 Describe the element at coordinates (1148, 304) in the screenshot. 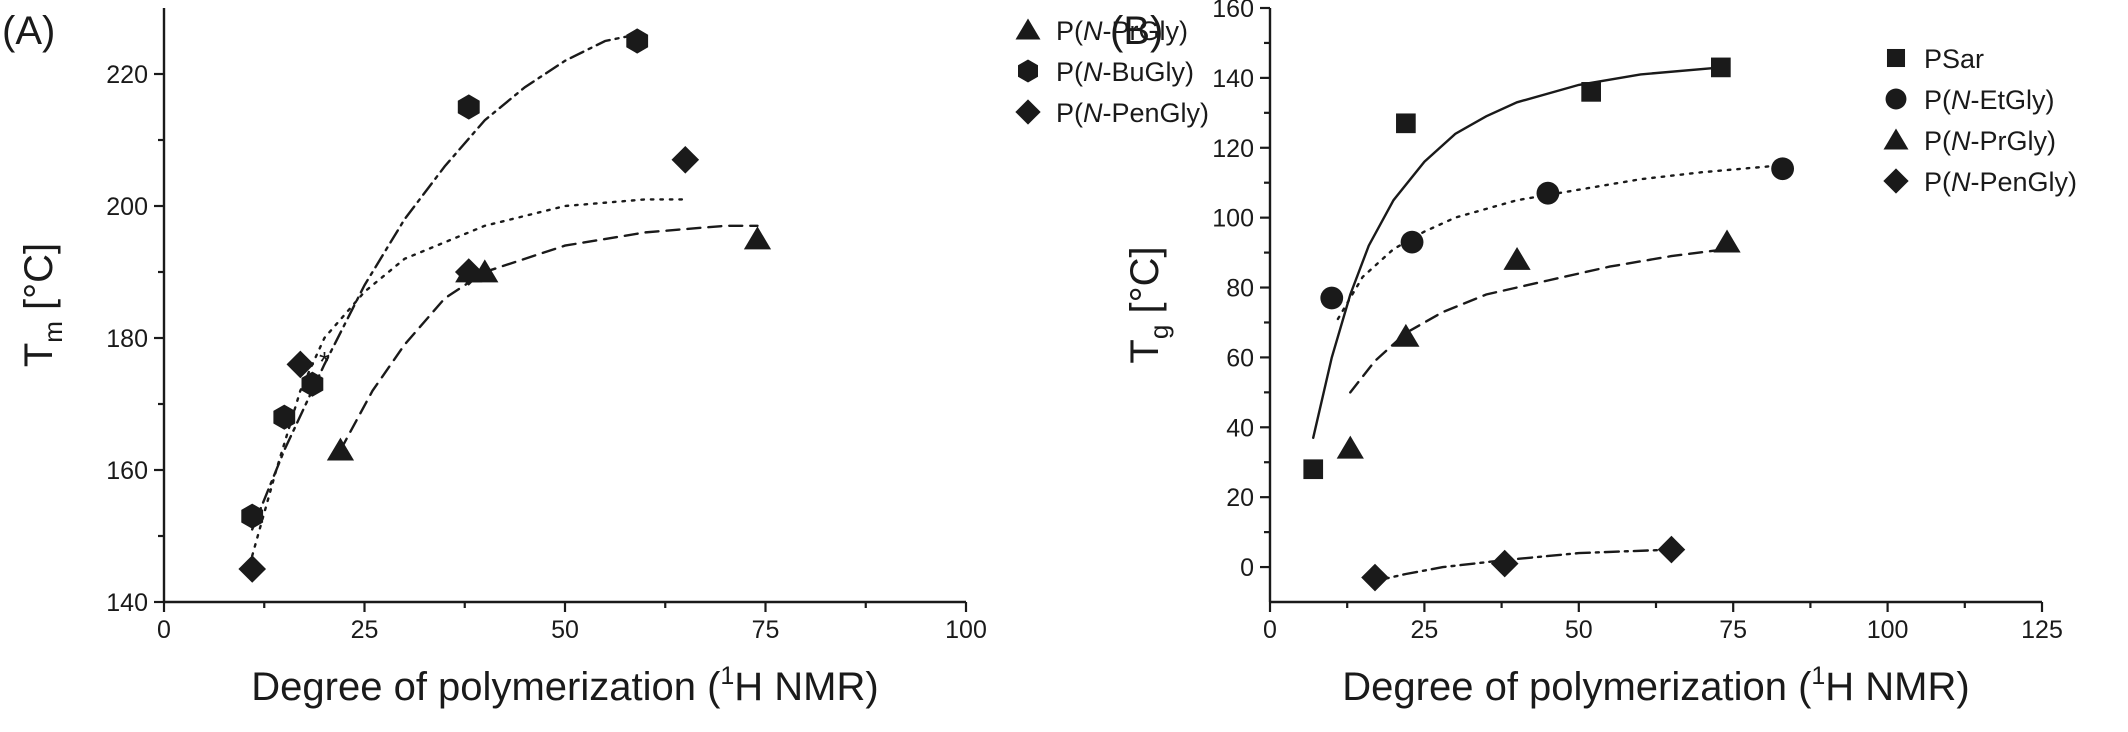

I see `y-axis-title: Tg [°C]` at that location.